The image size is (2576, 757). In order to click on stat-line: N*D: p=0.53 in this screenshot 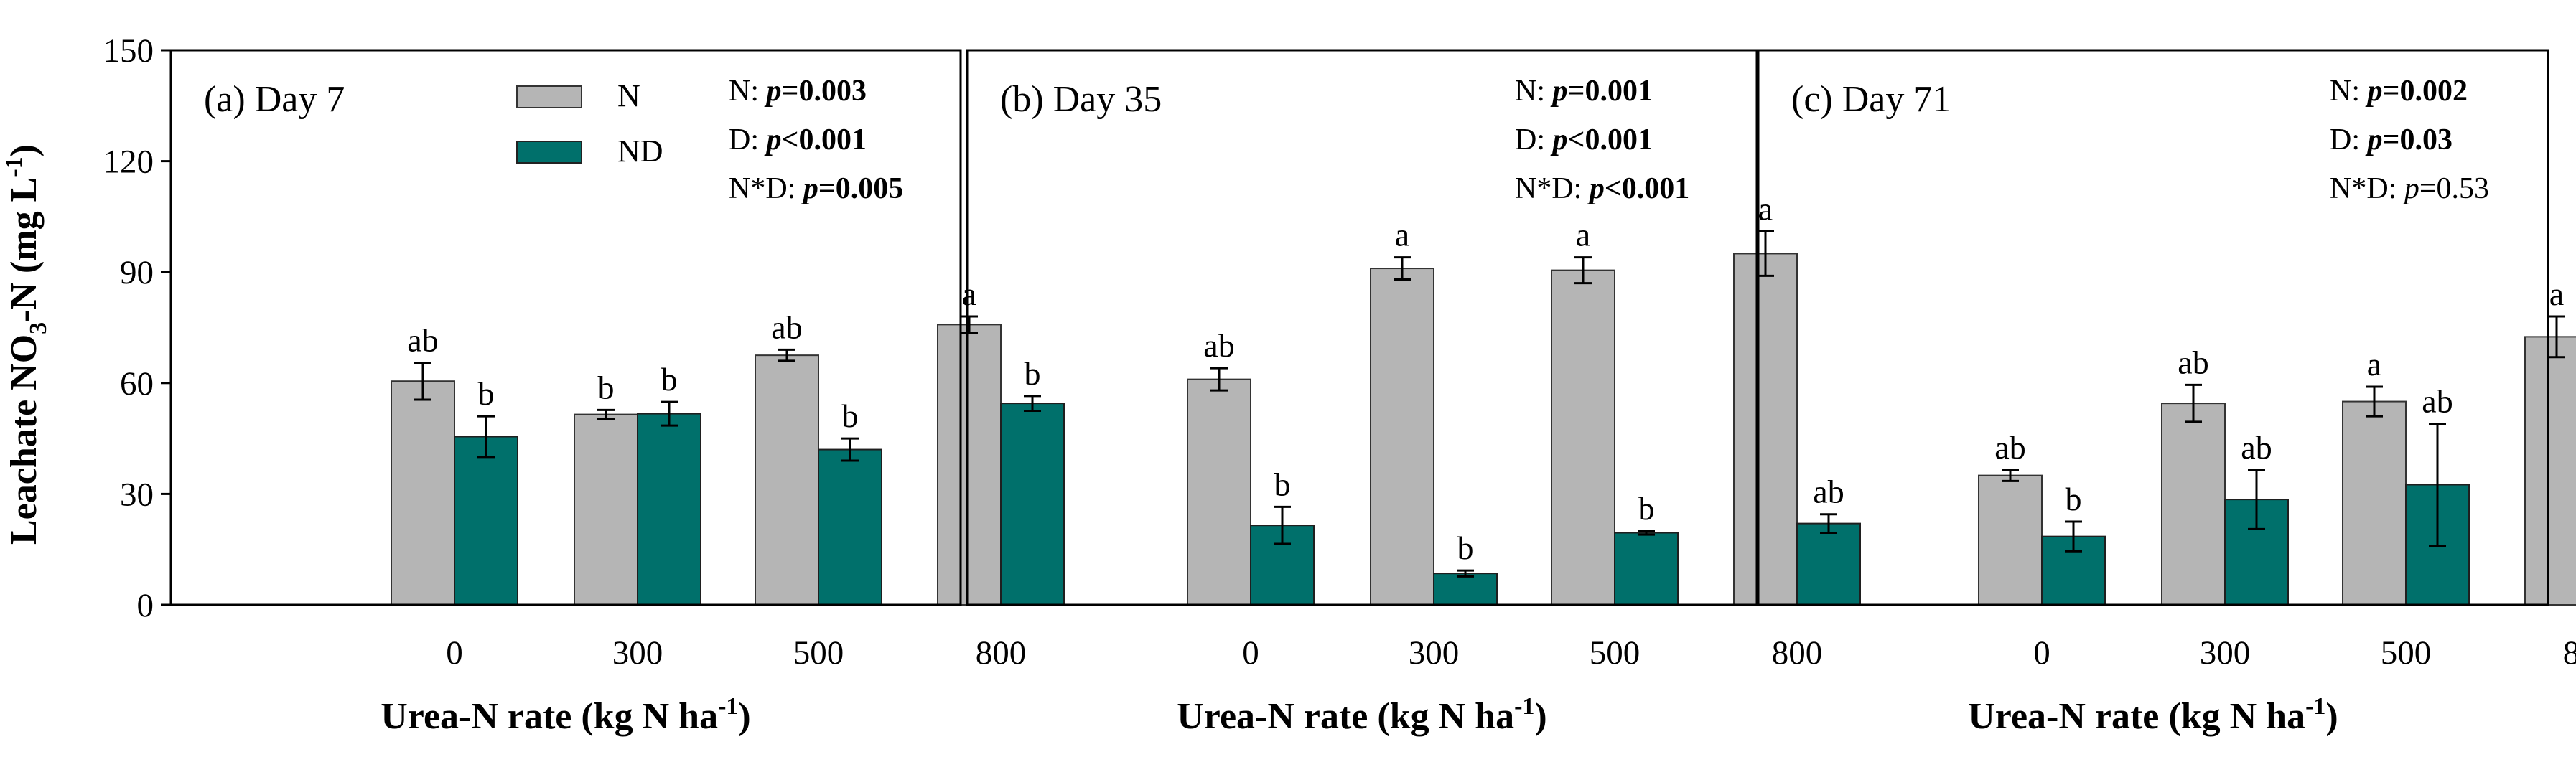, I will do `click(2409, 188)`.